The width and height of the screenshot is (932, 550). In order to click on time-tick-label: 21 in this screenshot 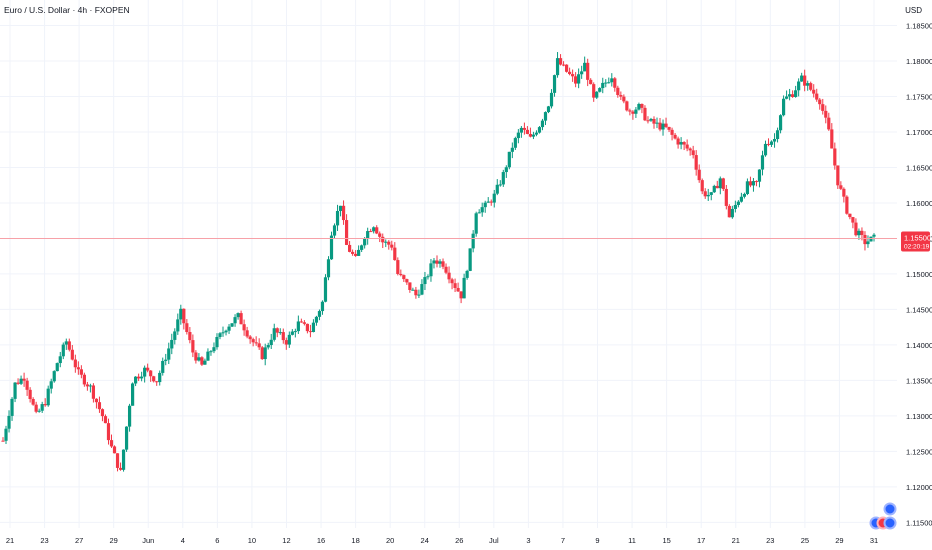, I will do `click(736, 540)`.